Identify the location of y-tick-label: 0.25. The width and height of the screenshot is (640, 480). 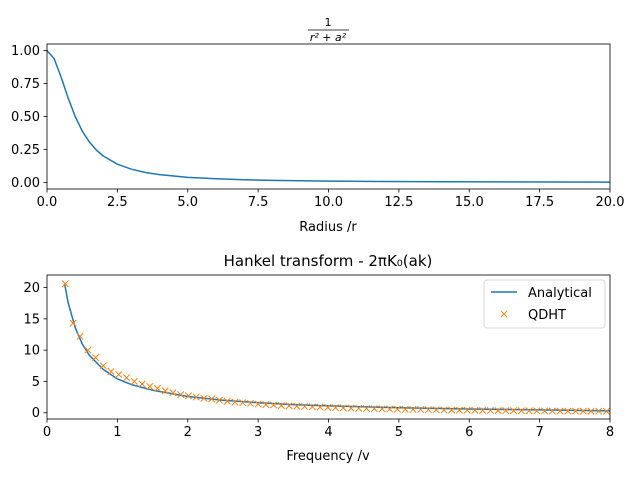
(25, 150).